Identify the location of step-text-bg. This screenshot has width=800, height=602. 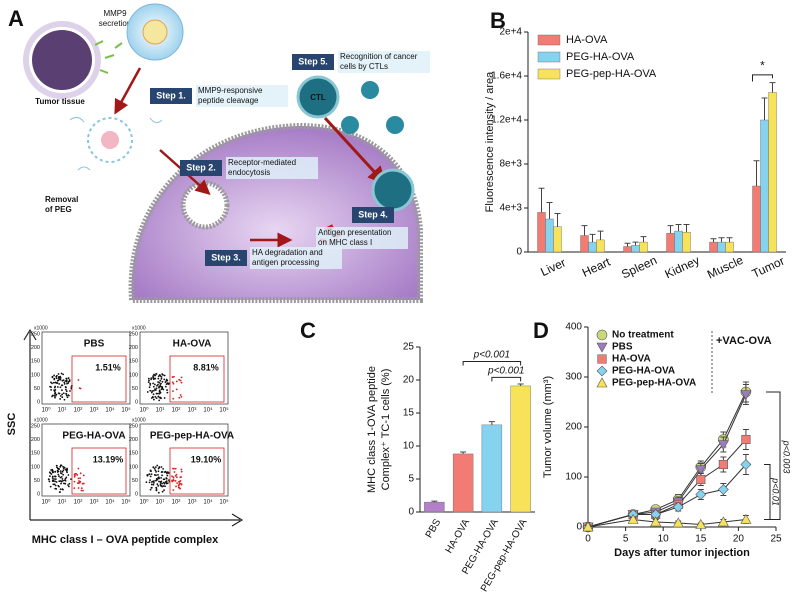
(296, 258).